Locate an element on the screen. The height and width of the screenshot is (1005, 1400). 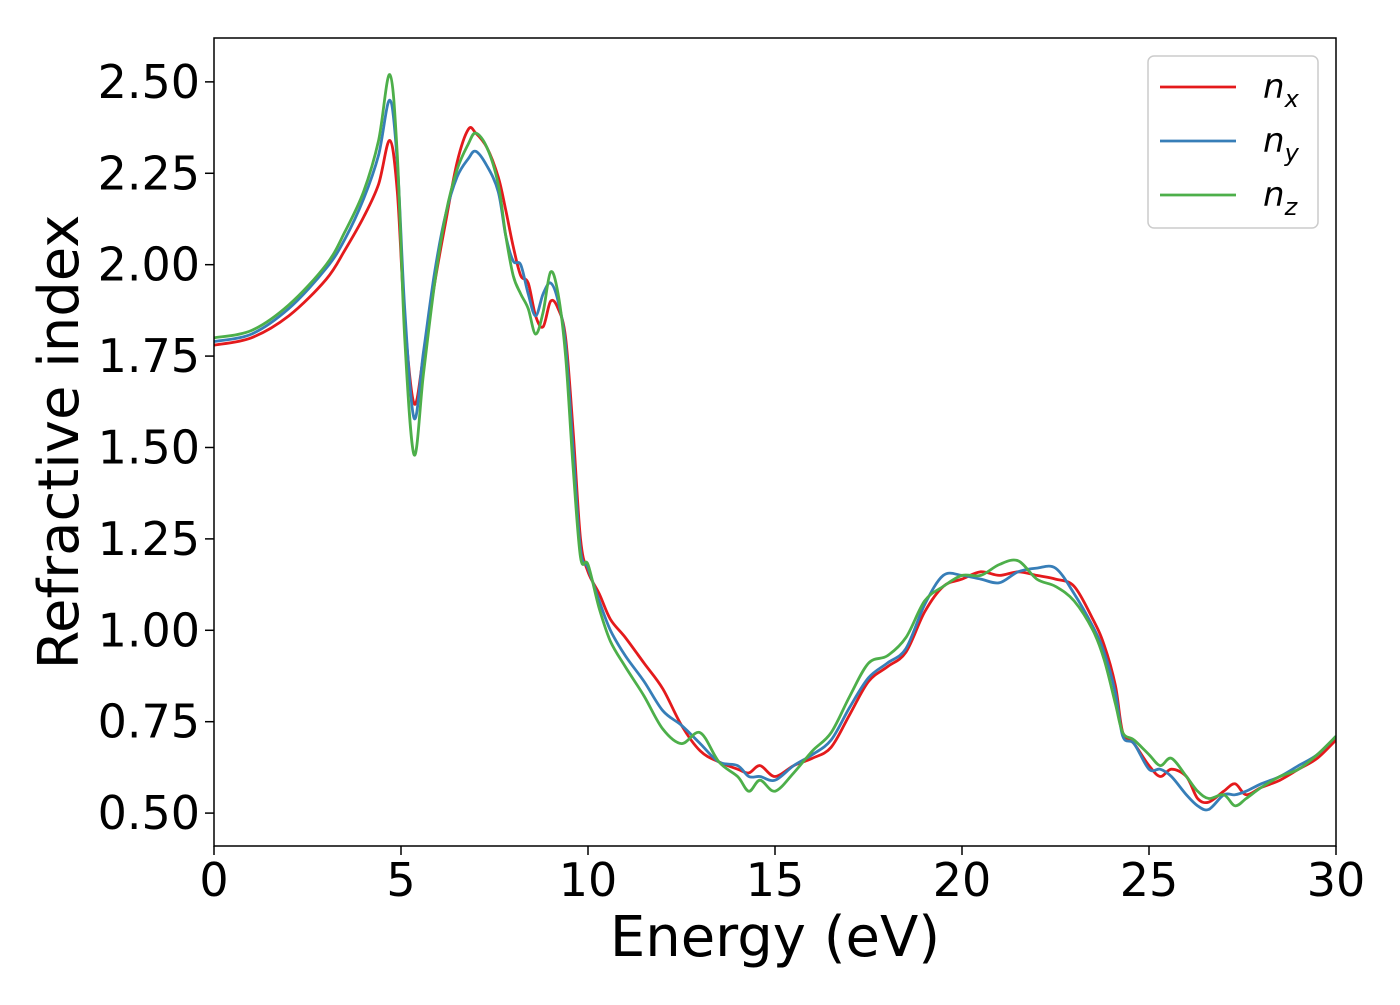
y-tick-label: 0.50 is located at coordinates (149, 813).